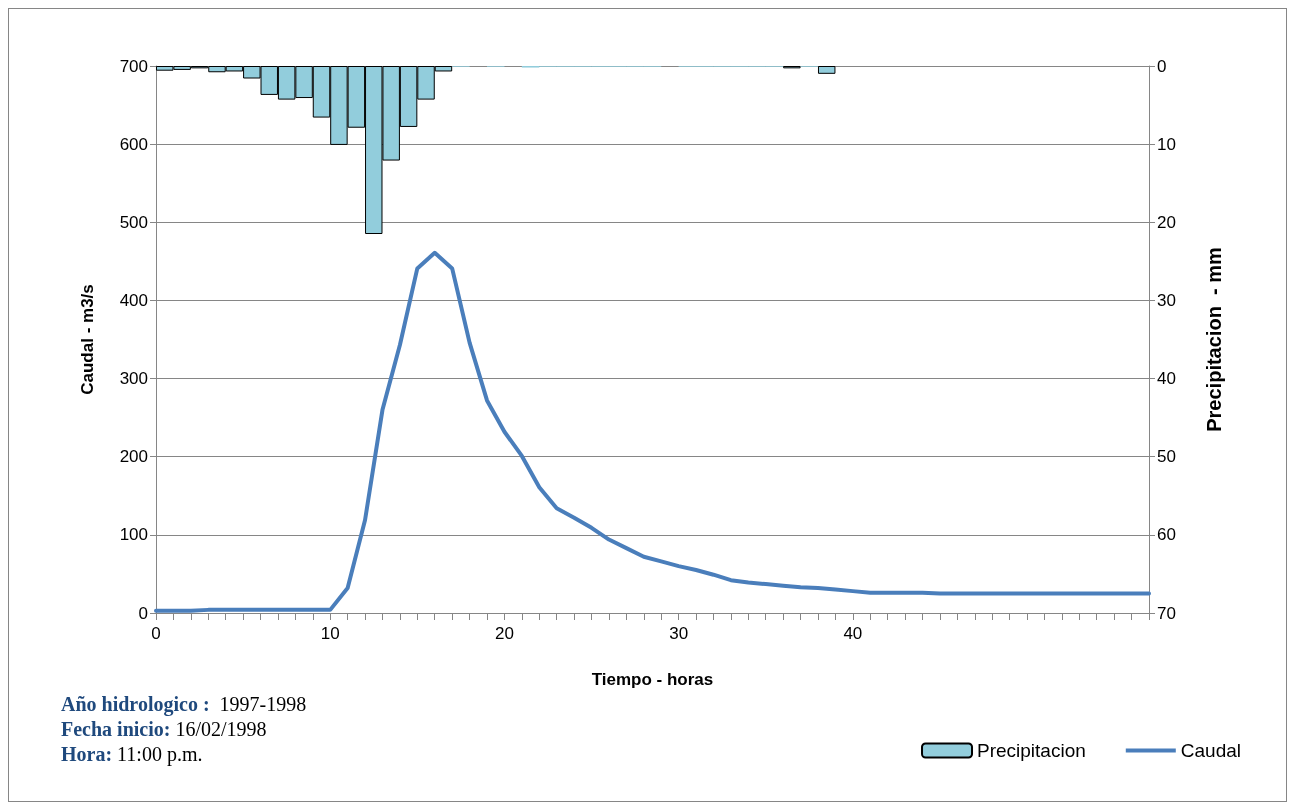  Describe the element at coordinates (133, 379) in the screenshot. I see `y-tick-label: 300` at that location.